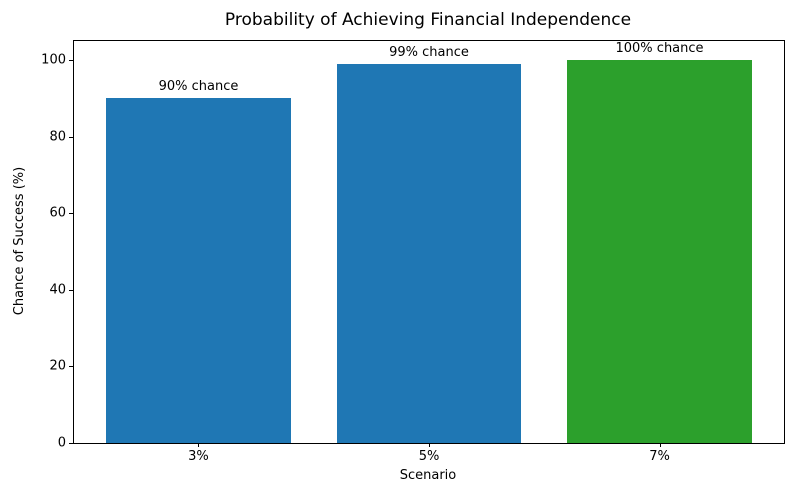 This screenshot has width=800, height=500. Describe the element at coordinates (57, 213) in the screenshot. I see `y-tick-label: 60` at that location.